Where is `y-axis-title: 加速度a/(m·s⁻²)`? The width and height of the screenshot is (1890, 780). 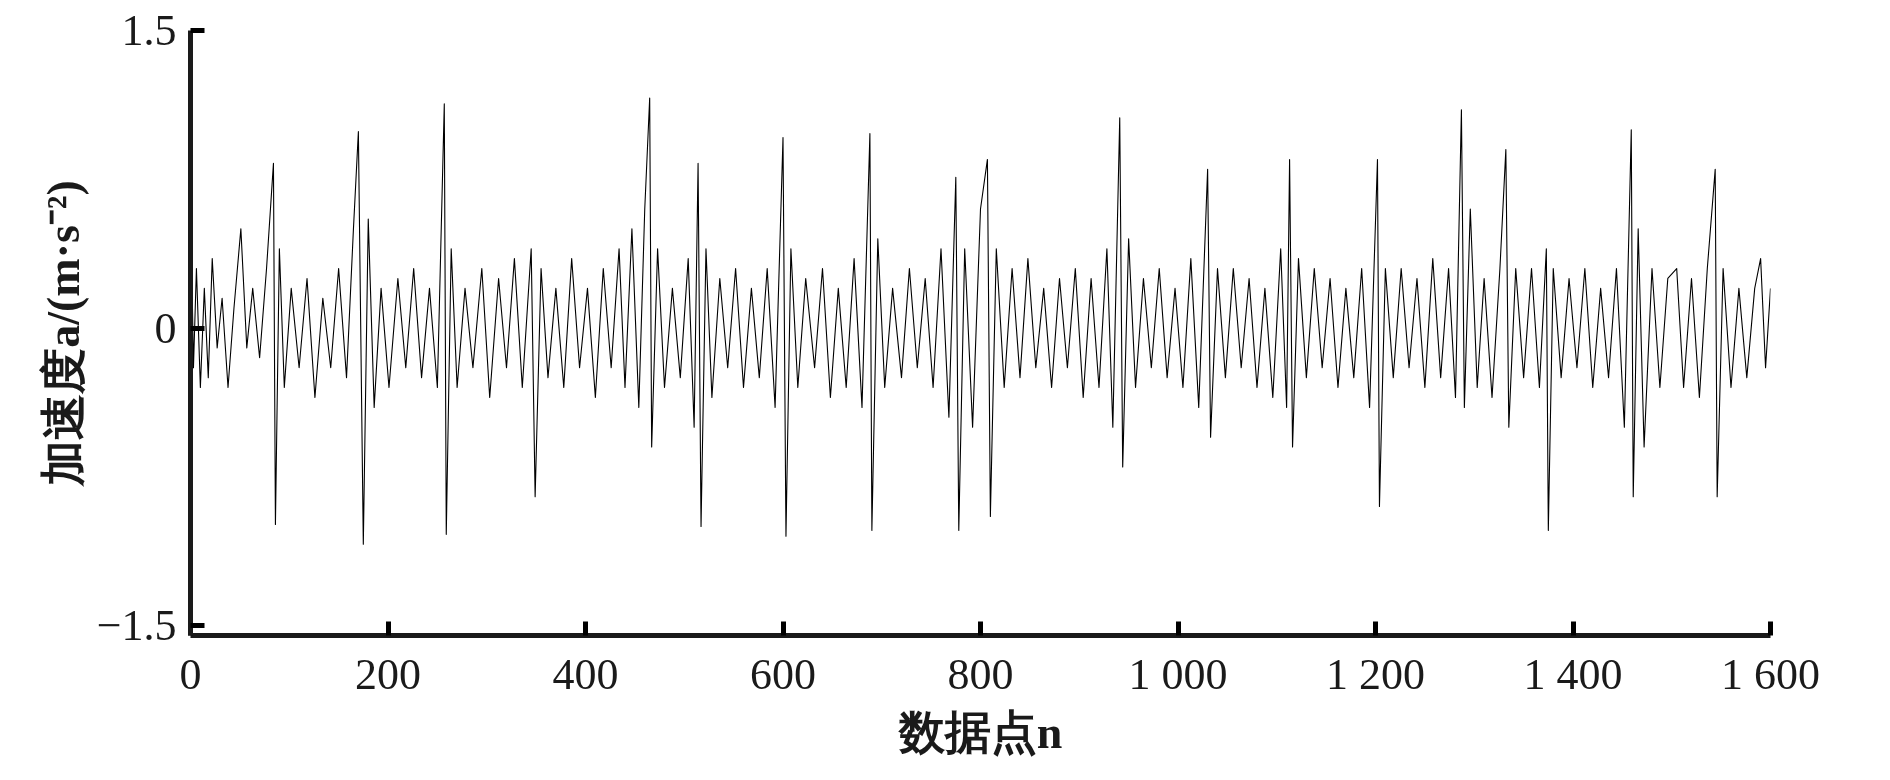
y-axis-title: 加速度a/(m·s⁻²) is located at coordinates (63, 334).